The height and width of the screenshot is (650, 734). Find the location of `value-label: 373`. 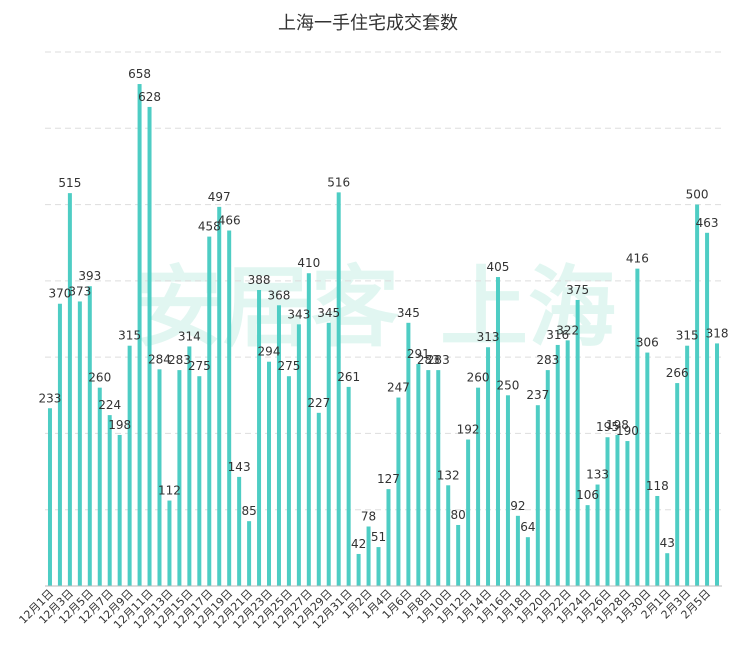

value-label: 373 is located at coordinates (79, 291).